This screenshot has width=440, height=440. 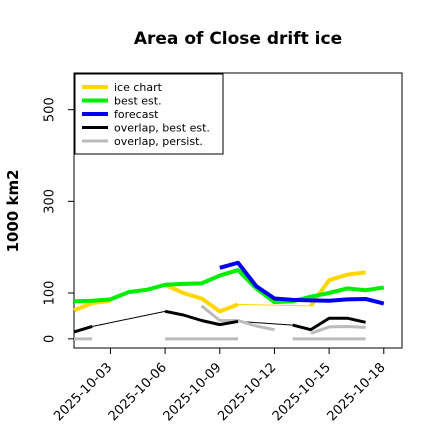 What do you see at coordinates (50, 293) in the screenshot?
I see `y-tick-label: 100` at bounding box center [50, 293].